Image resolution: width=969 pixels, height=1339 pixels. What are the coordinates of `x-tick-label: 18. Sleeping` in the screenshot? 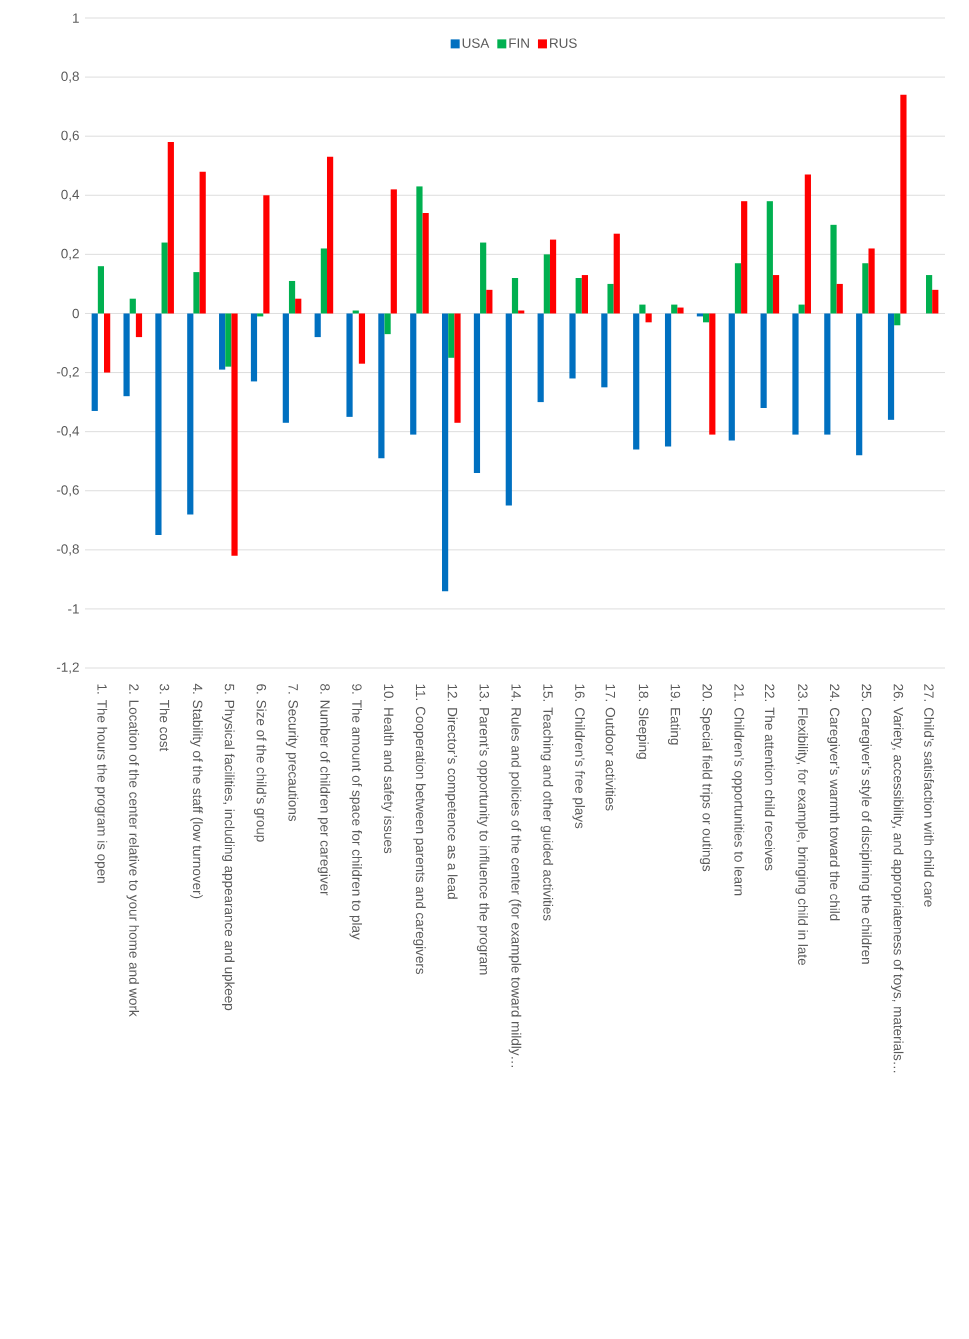 It's located at (642, 721).